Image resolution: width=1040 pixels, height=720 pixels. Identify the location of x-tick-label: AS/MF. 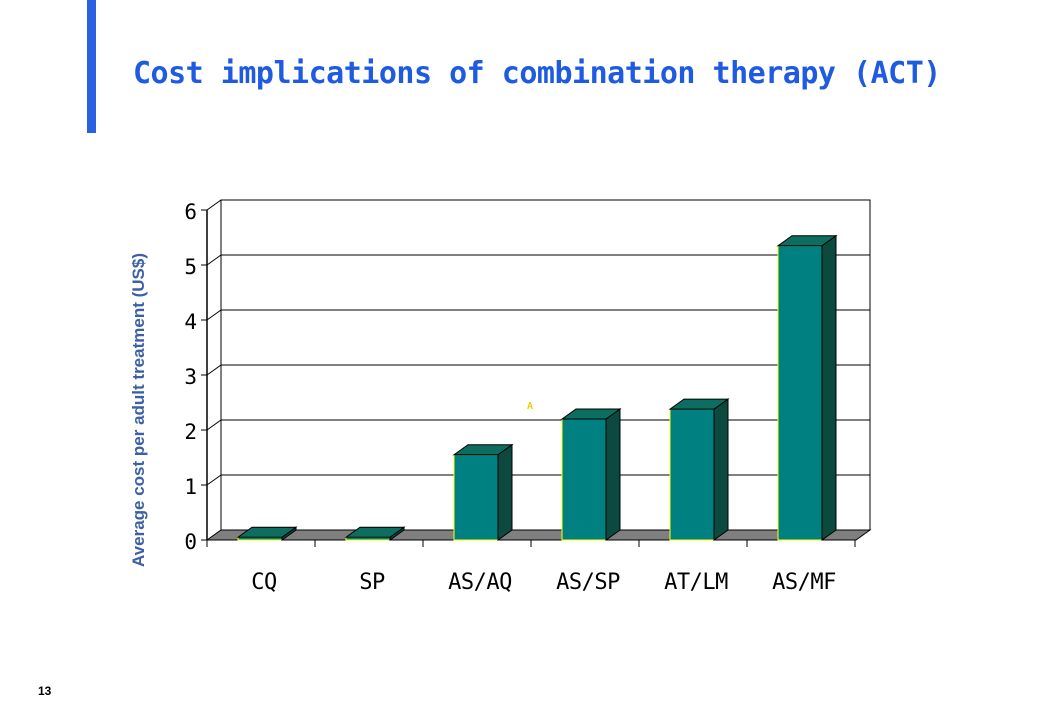
(804, 582).